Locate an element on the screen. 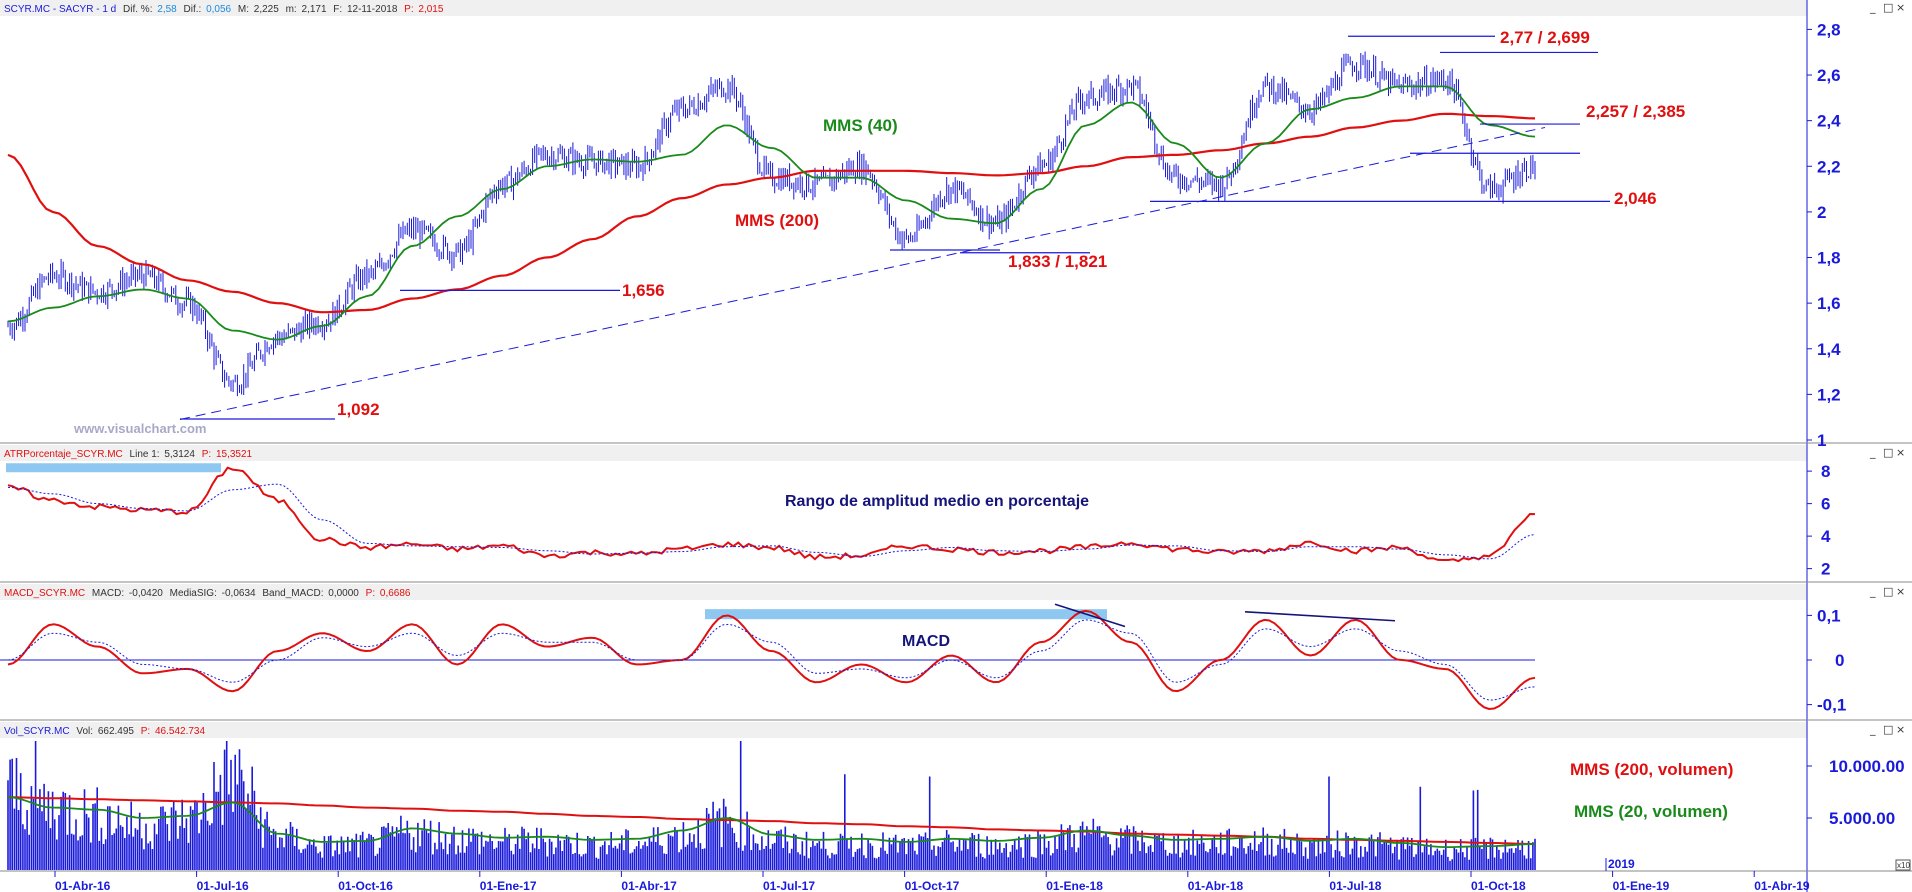 This screenshot has height=892, width=1912. atr-y-tick: 2 is located at coordinates (1825, 569).